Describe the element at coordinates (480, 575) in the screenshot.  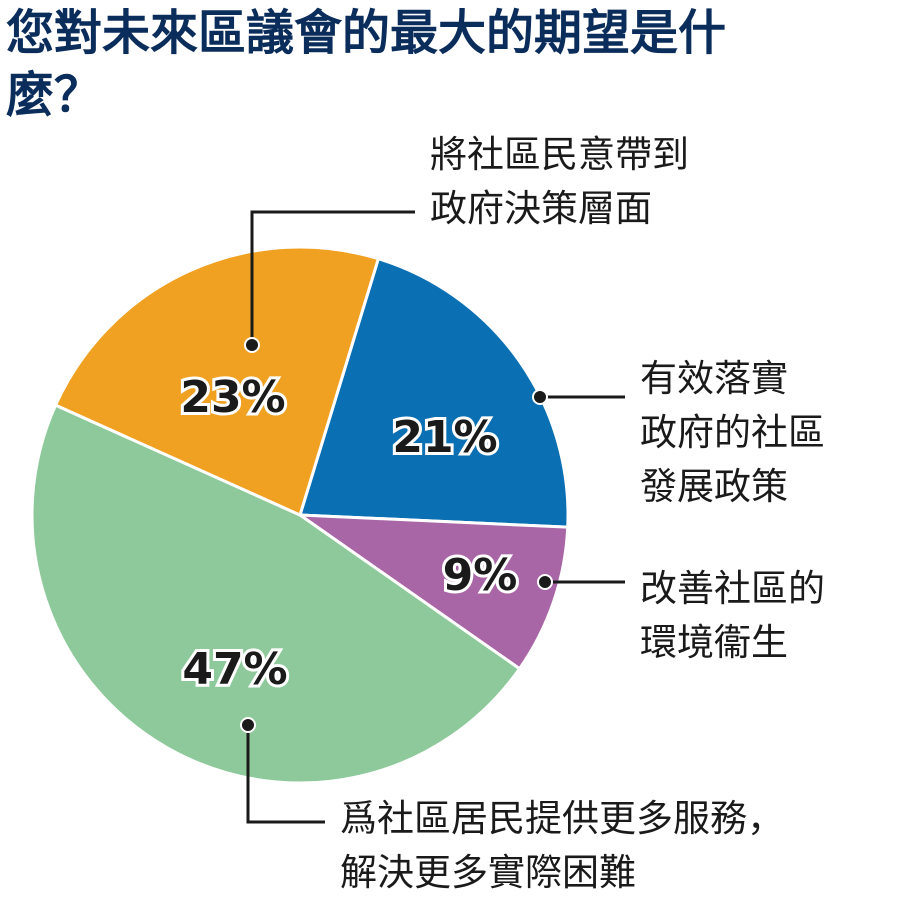
I see `value-label: 9%` at that location.